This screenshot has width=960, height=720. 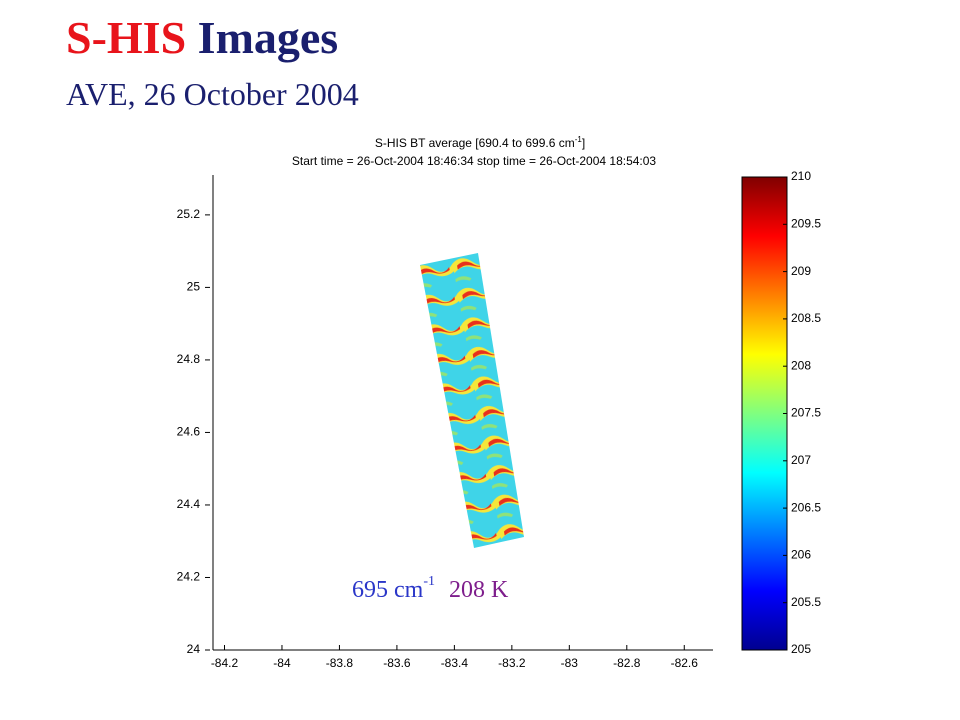 What do you see at coordinates (806, 223) in the screenshot?
I see `colorbar-tick-label: 209.5` at bounding box center [806, 223].